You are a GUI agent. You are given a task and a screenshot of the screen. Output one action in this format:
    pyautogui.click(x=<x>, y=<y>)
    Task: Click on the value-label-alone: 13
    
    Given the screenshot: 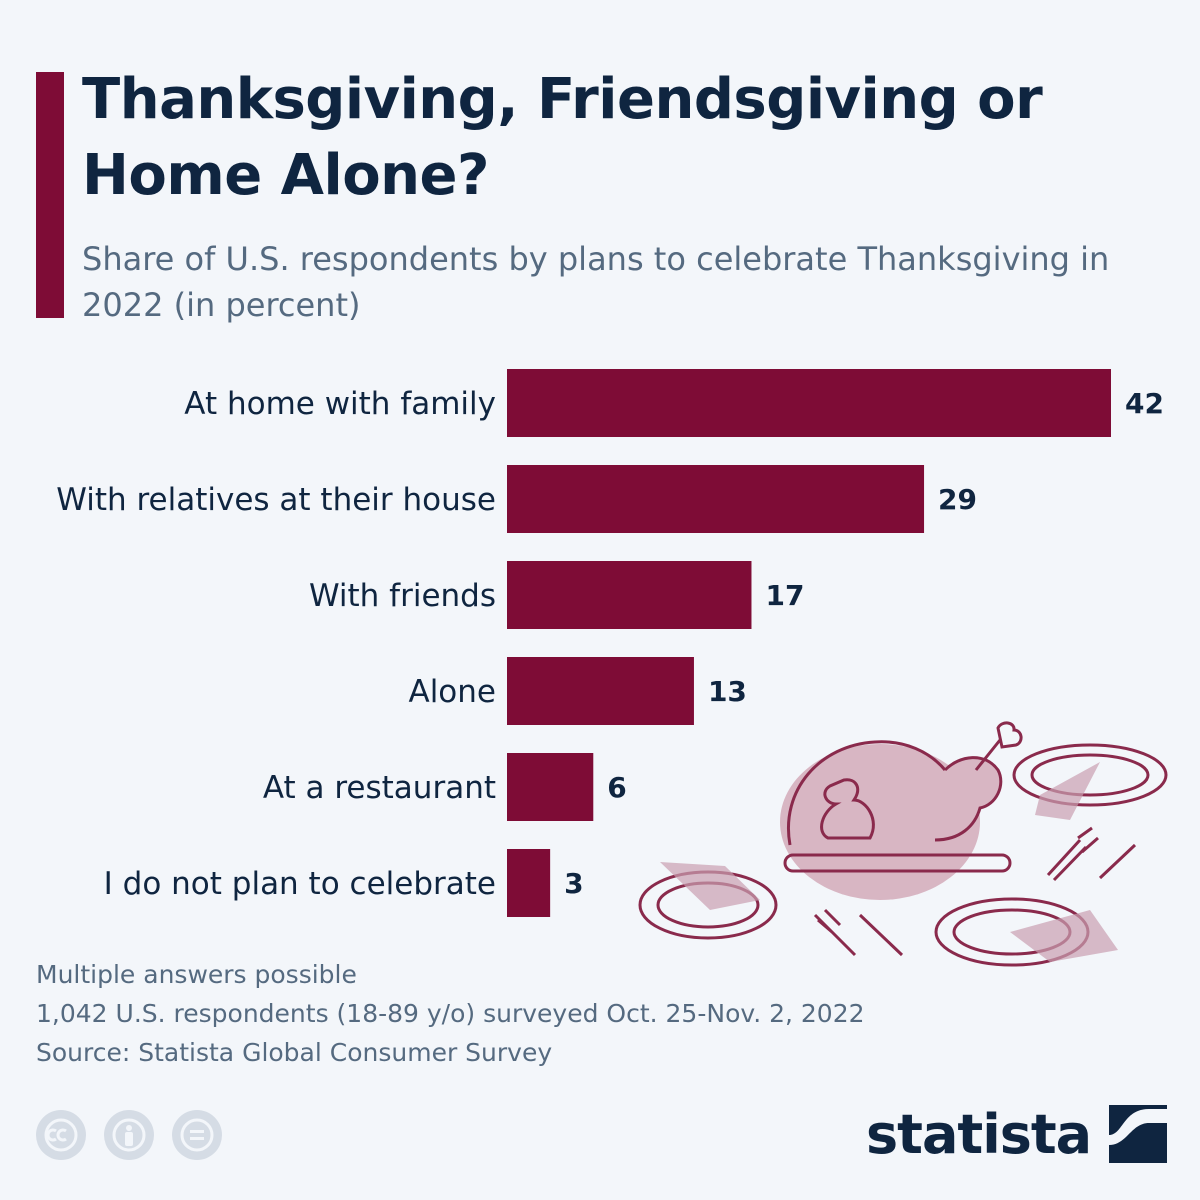 What is the action you would take?
    pyautogui.click(x=727, y=691)
    